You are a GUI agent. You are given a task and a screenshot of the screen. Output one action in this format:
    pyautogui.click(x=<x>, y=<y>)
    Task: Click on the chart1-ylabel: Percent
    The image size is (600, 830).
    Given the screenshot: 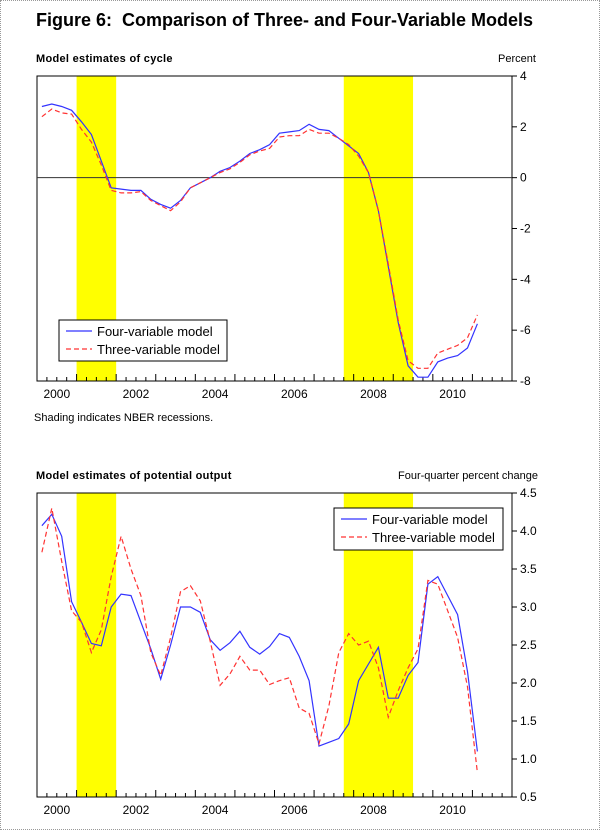 What is the action you would take?
    pyautogui.click(x=517, y=59)
    